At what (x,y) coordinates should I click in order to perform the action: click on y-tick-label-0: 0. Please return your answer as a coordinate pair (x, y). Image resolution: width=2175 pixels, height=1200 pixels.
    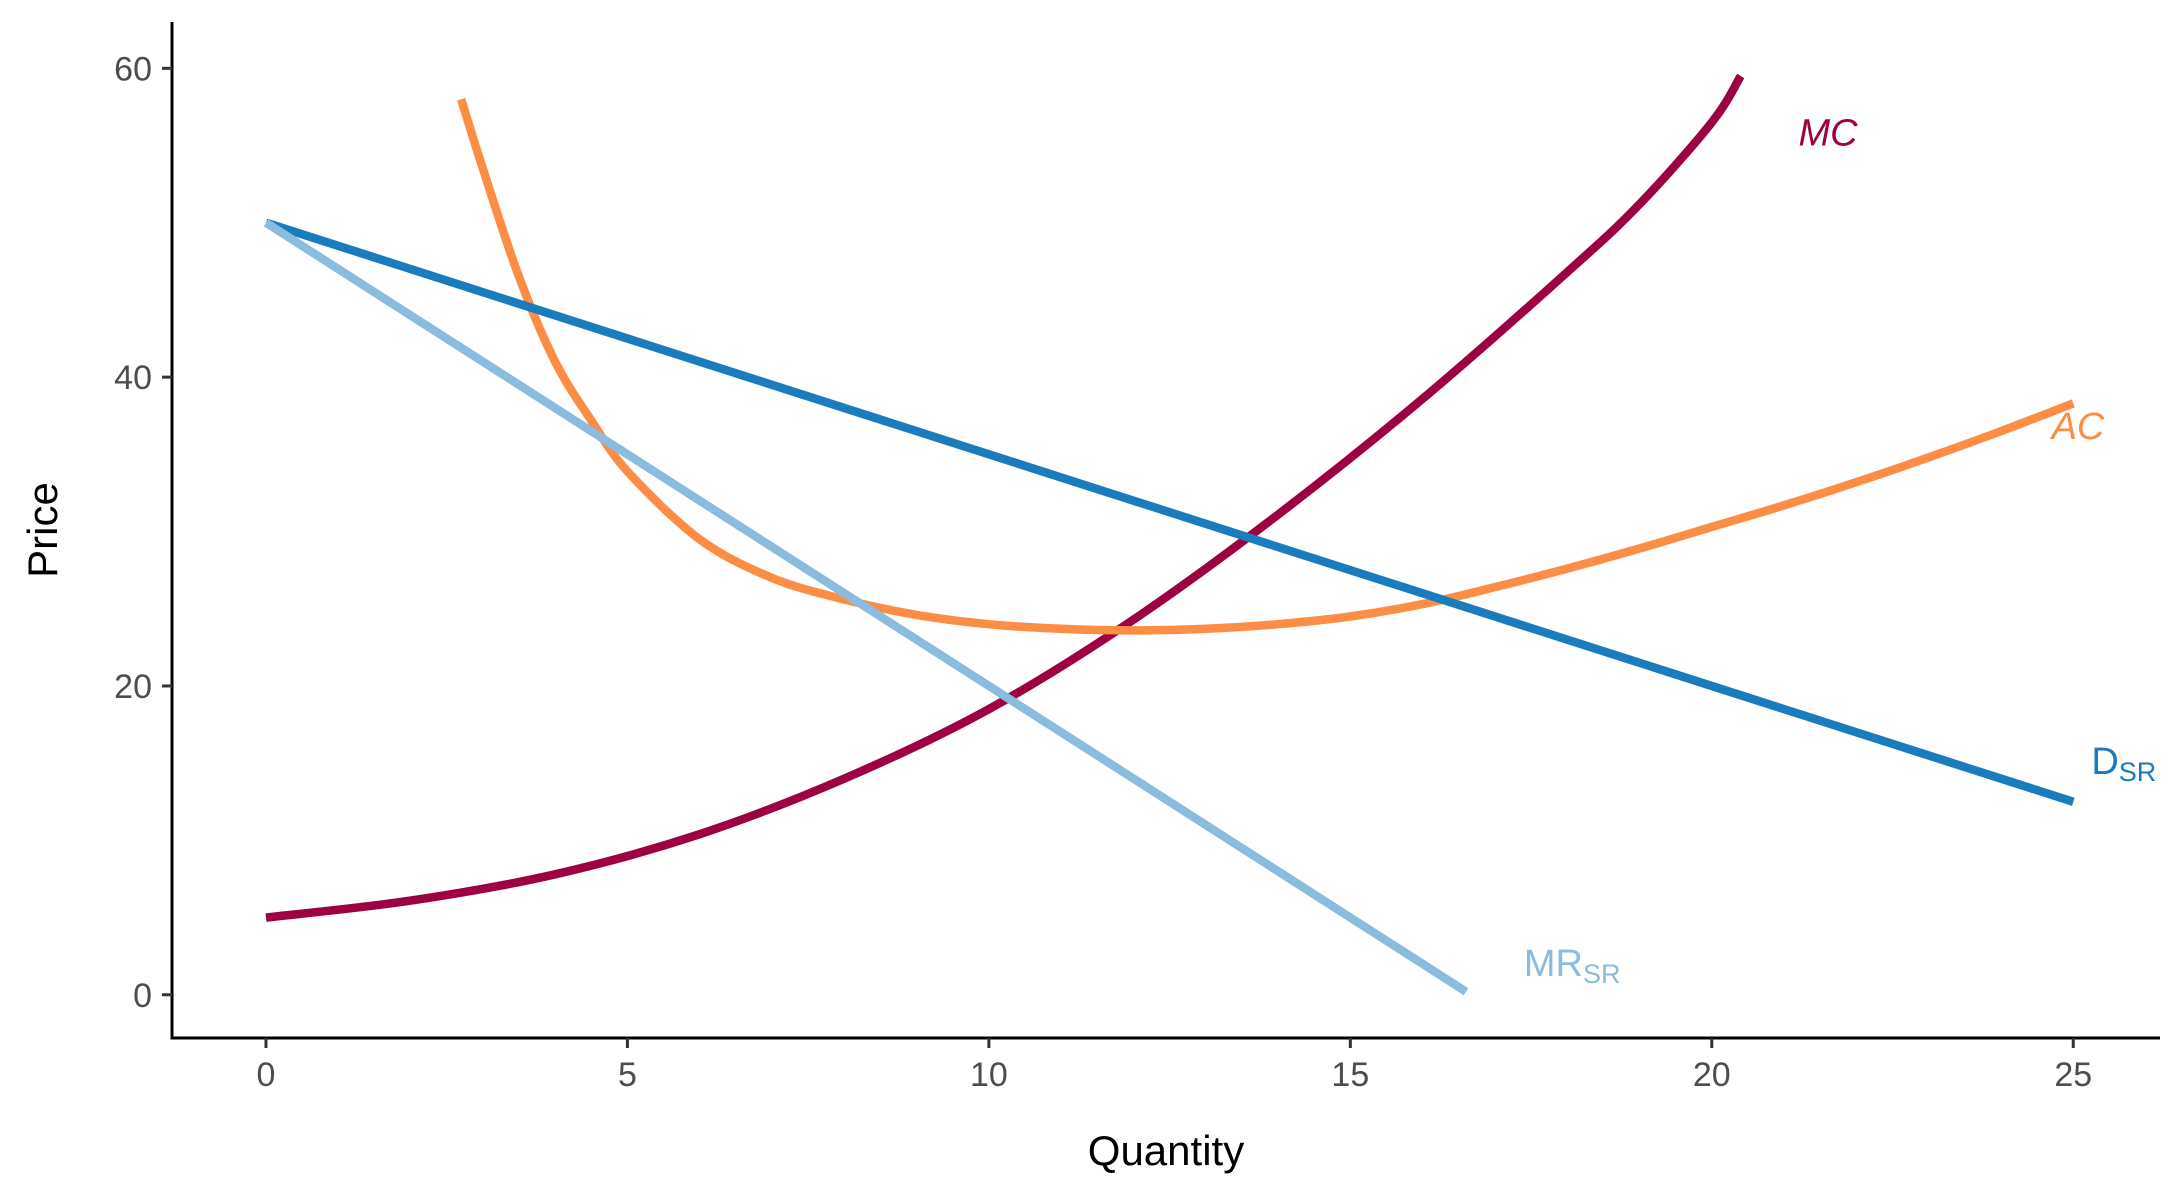
    Looking at the image, I should click on (142, 996).